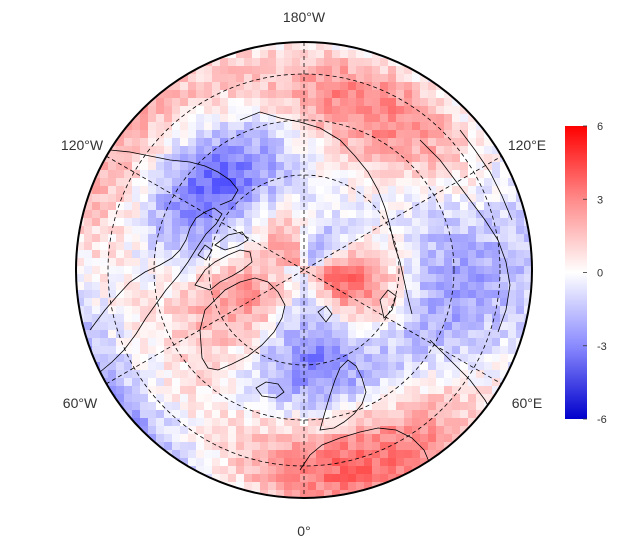 The image size is (625, 552). I want to click on alaska-coast, so click(174, 177).